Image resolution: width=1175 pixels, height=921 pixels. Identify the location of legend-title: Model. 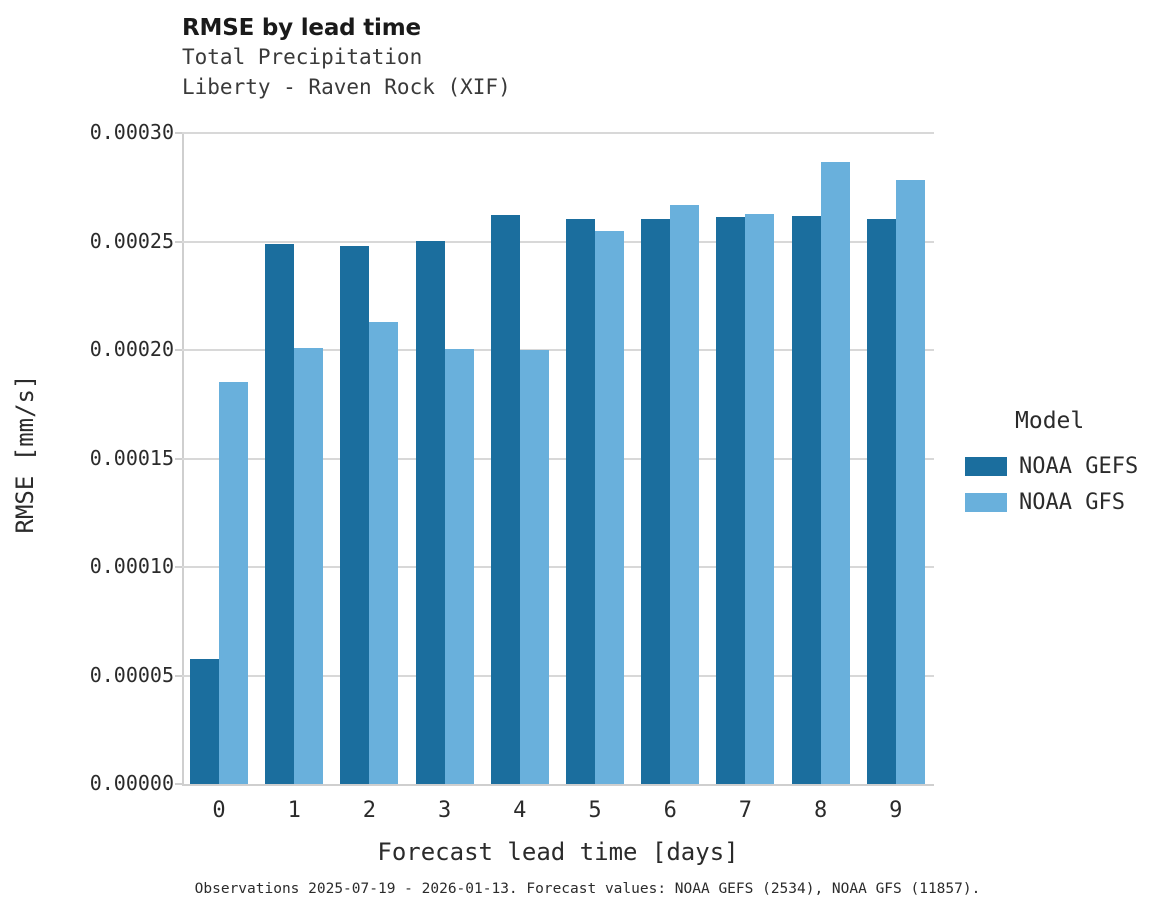
(1050, 421).